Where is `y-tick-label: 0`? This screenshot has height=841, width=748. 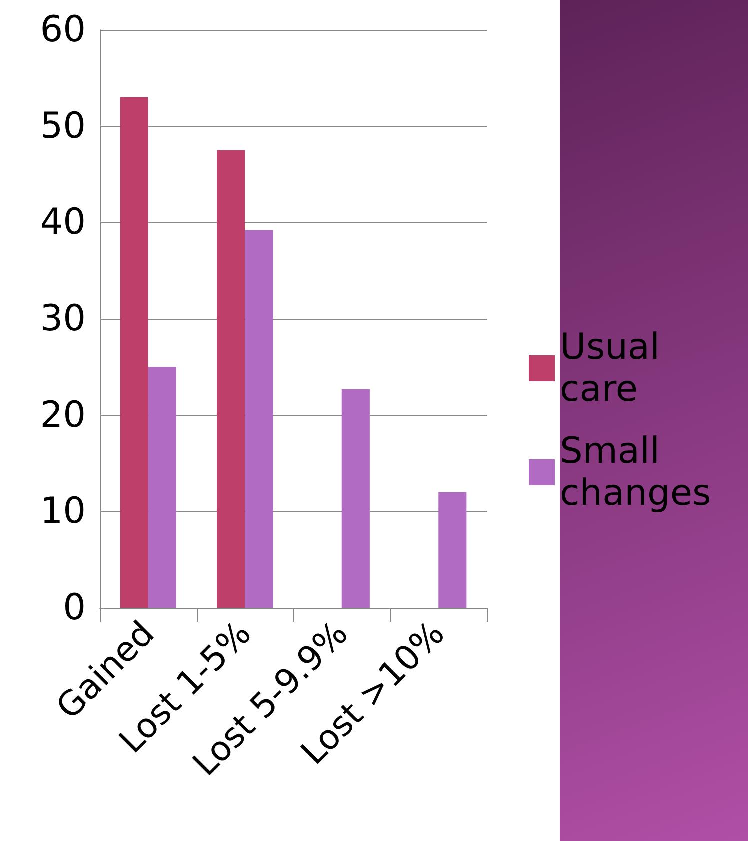 y-tick-label: 0 is located at coordinates (74, 608).